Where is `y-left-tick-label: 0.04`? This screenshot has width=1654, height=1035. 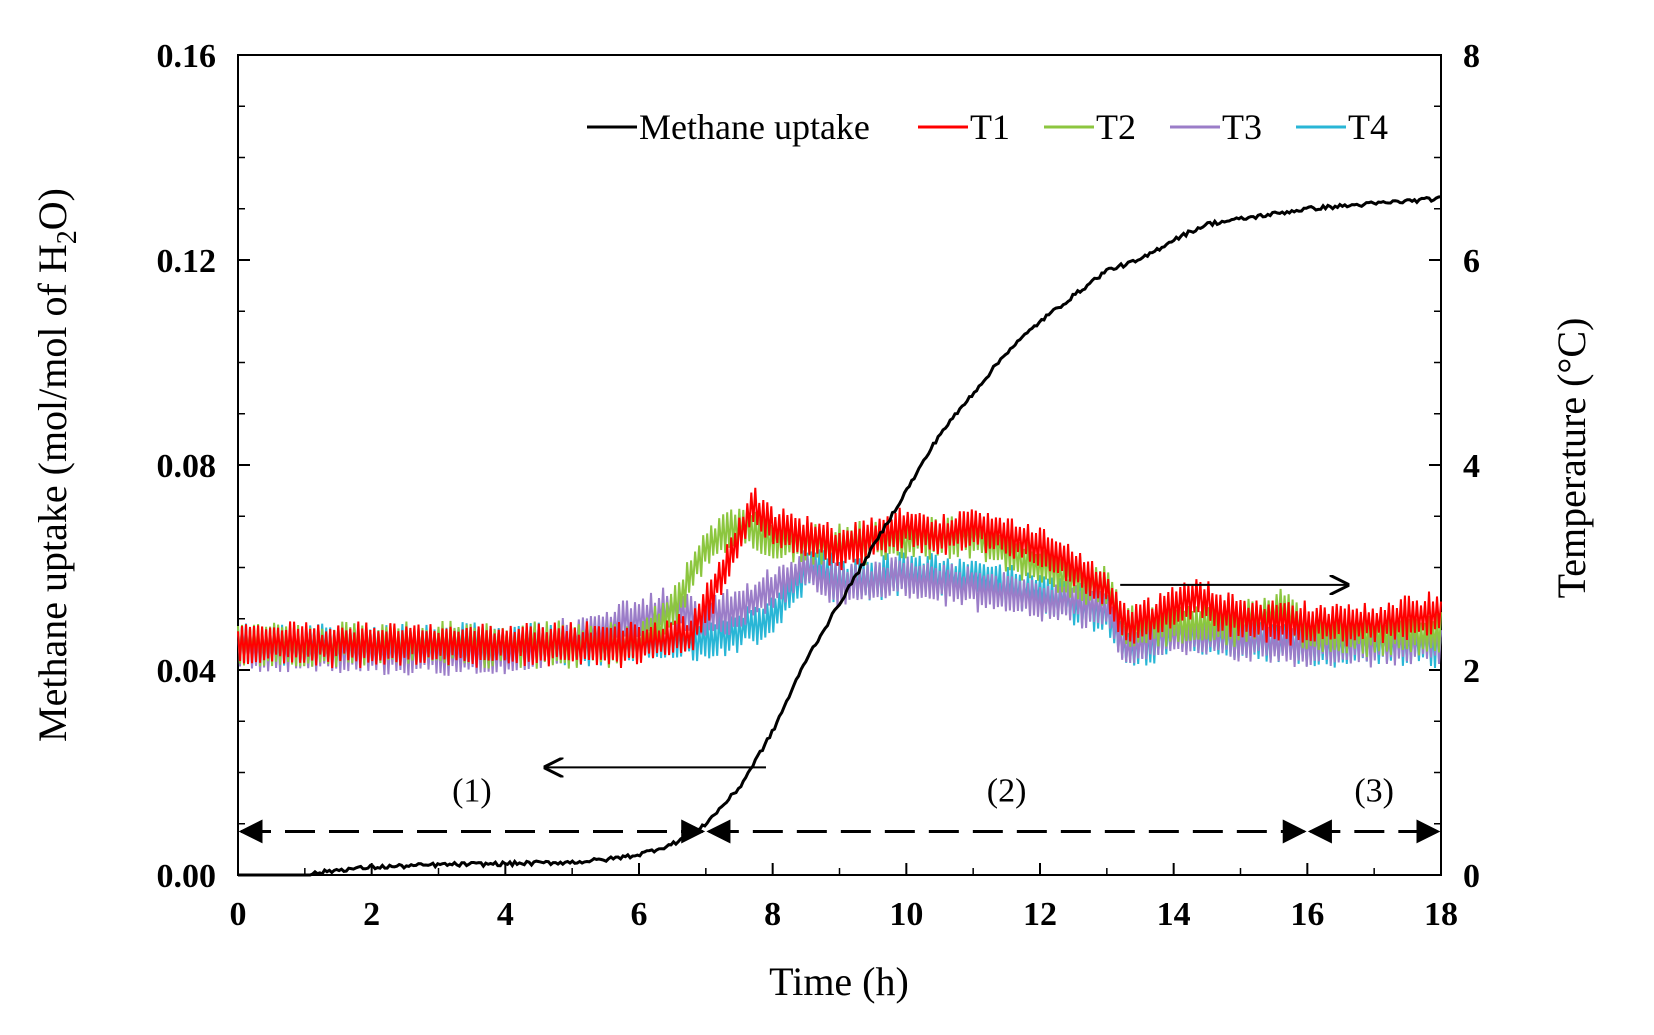 y-left-tick-label: 0.04 is located at coordinates (187, 671).